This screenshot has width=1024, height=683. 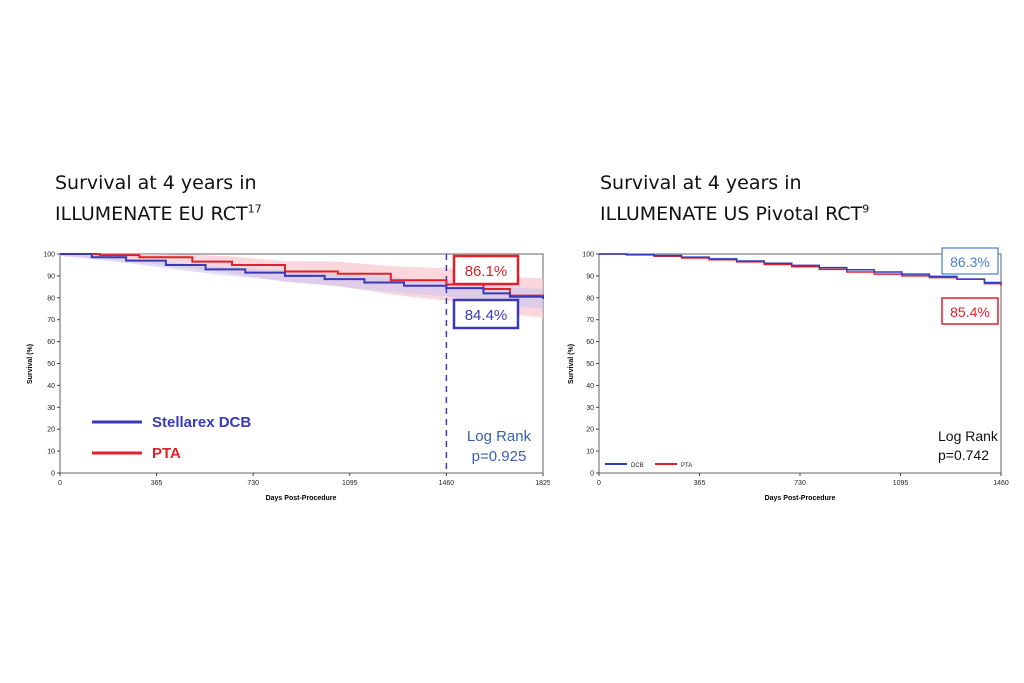 I want to click on p-value-label: p=0.925, so click(x=499, y=456).